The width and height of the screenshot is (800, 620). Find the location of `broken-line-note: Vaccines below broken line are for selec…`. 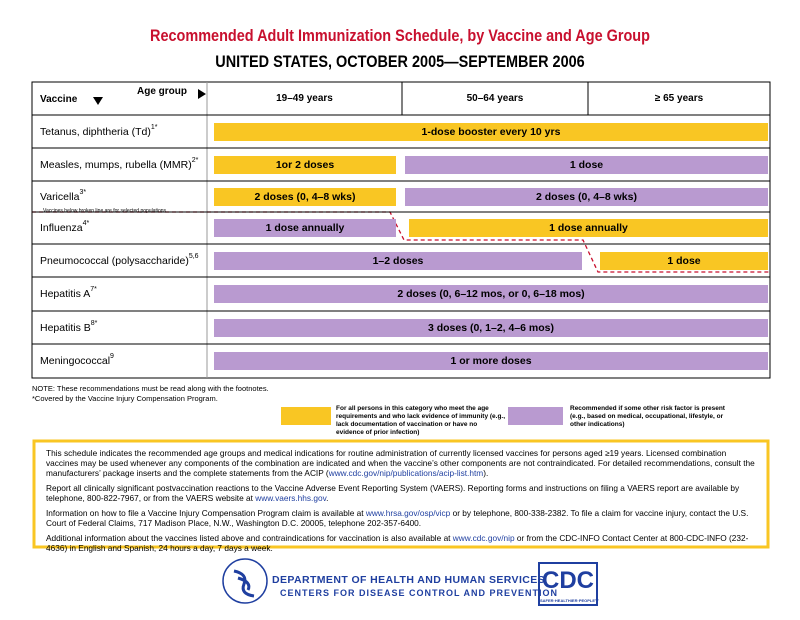

broken-line-note: Vaccines below broken line are for selec… is located at coordinates (105, 211).